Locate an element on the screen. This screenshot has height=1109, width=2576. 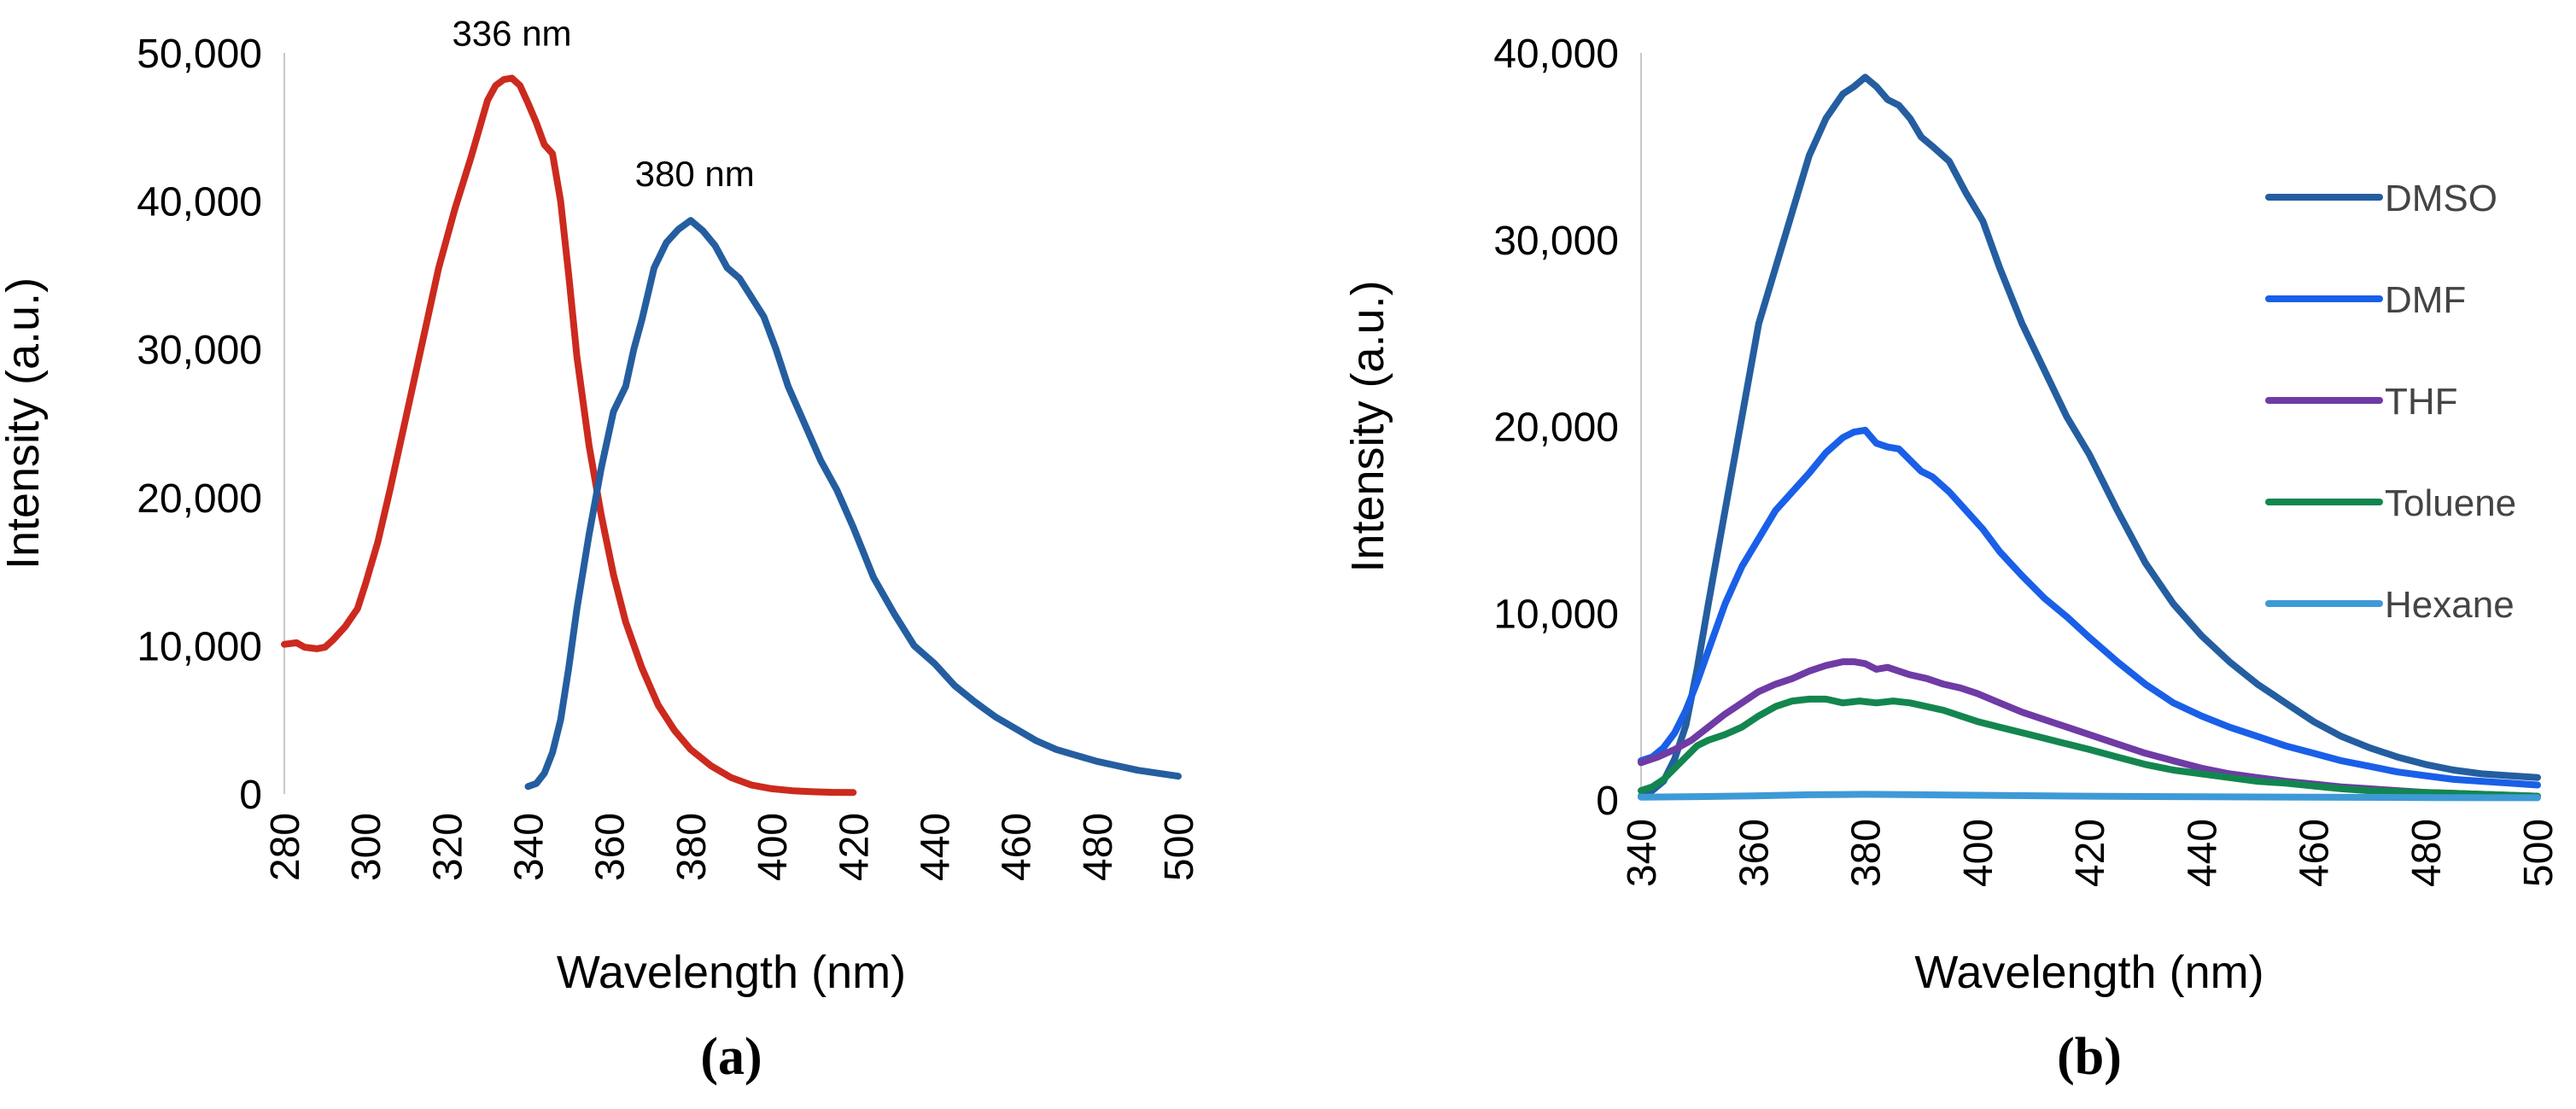
panel-label: (a) is located at coordinates (731, 1057).